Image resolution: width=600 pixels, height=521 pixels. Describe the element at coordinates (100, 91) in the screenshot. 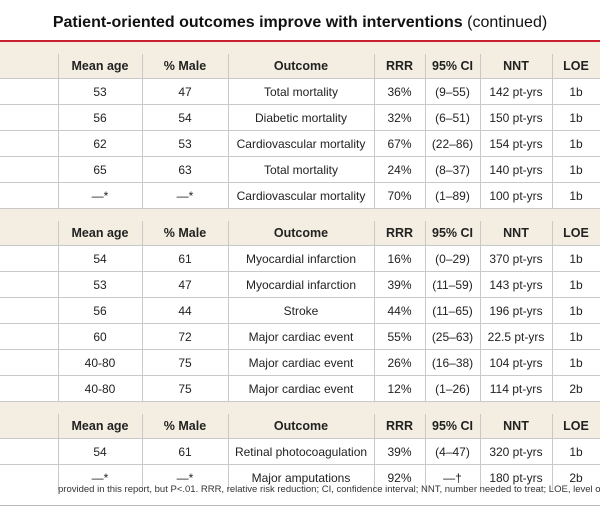

I see `cell-mean-age: 53` at that location.